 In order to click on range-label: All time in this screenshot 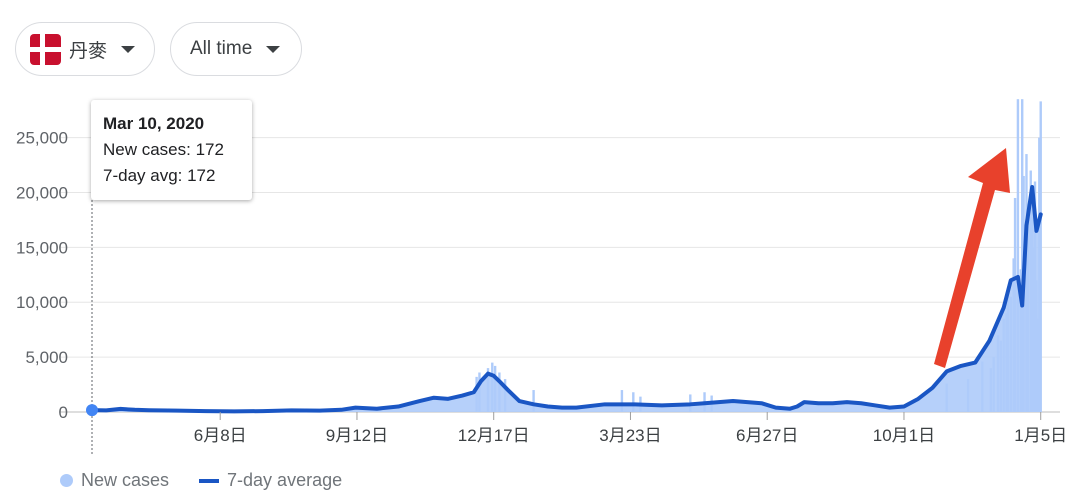, I will do `click(221, 48)`.